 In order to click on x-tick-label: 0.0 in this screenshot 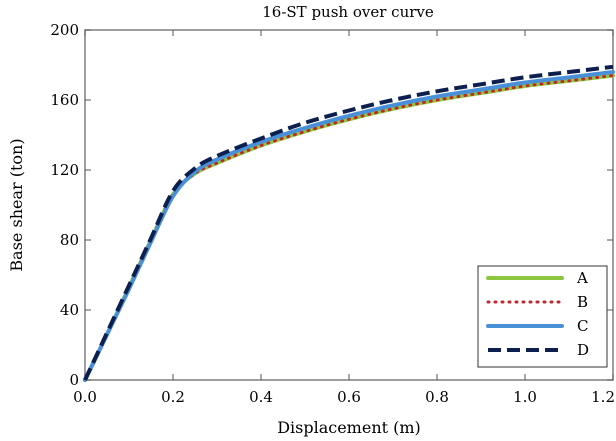, I will do `click(85, 397)`.